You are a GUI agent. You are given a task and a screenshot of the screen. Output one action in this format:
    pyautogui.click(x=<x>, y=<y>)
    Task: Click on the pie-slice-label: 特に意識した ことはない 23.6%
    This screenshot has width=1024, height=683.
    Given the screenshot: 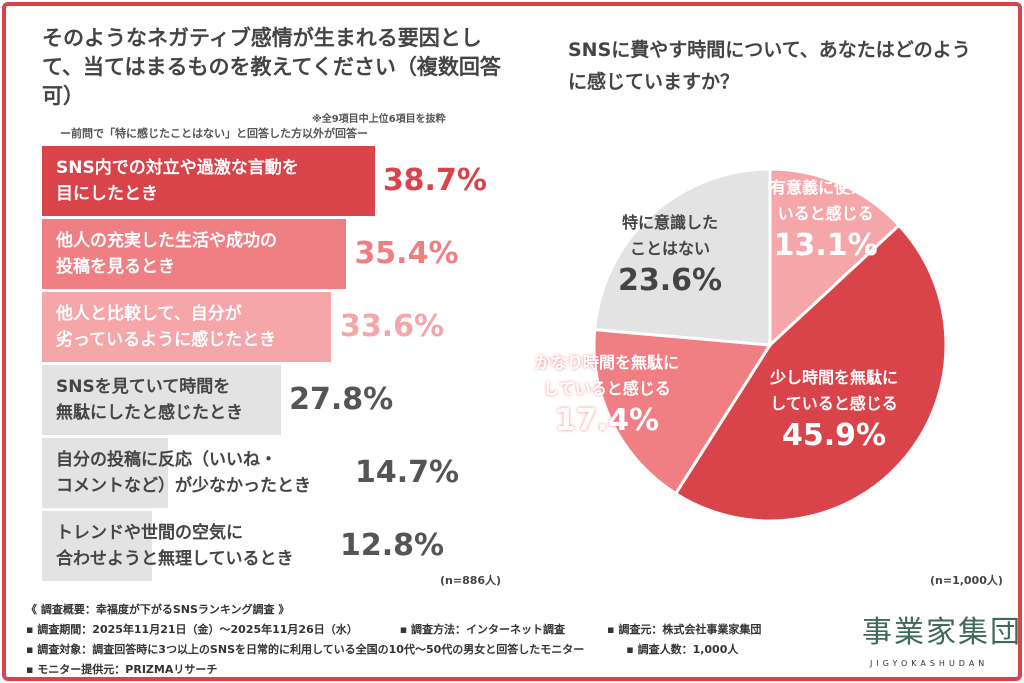 What is the action you would take?
    pyautogui.click(x=670, y=255)
    